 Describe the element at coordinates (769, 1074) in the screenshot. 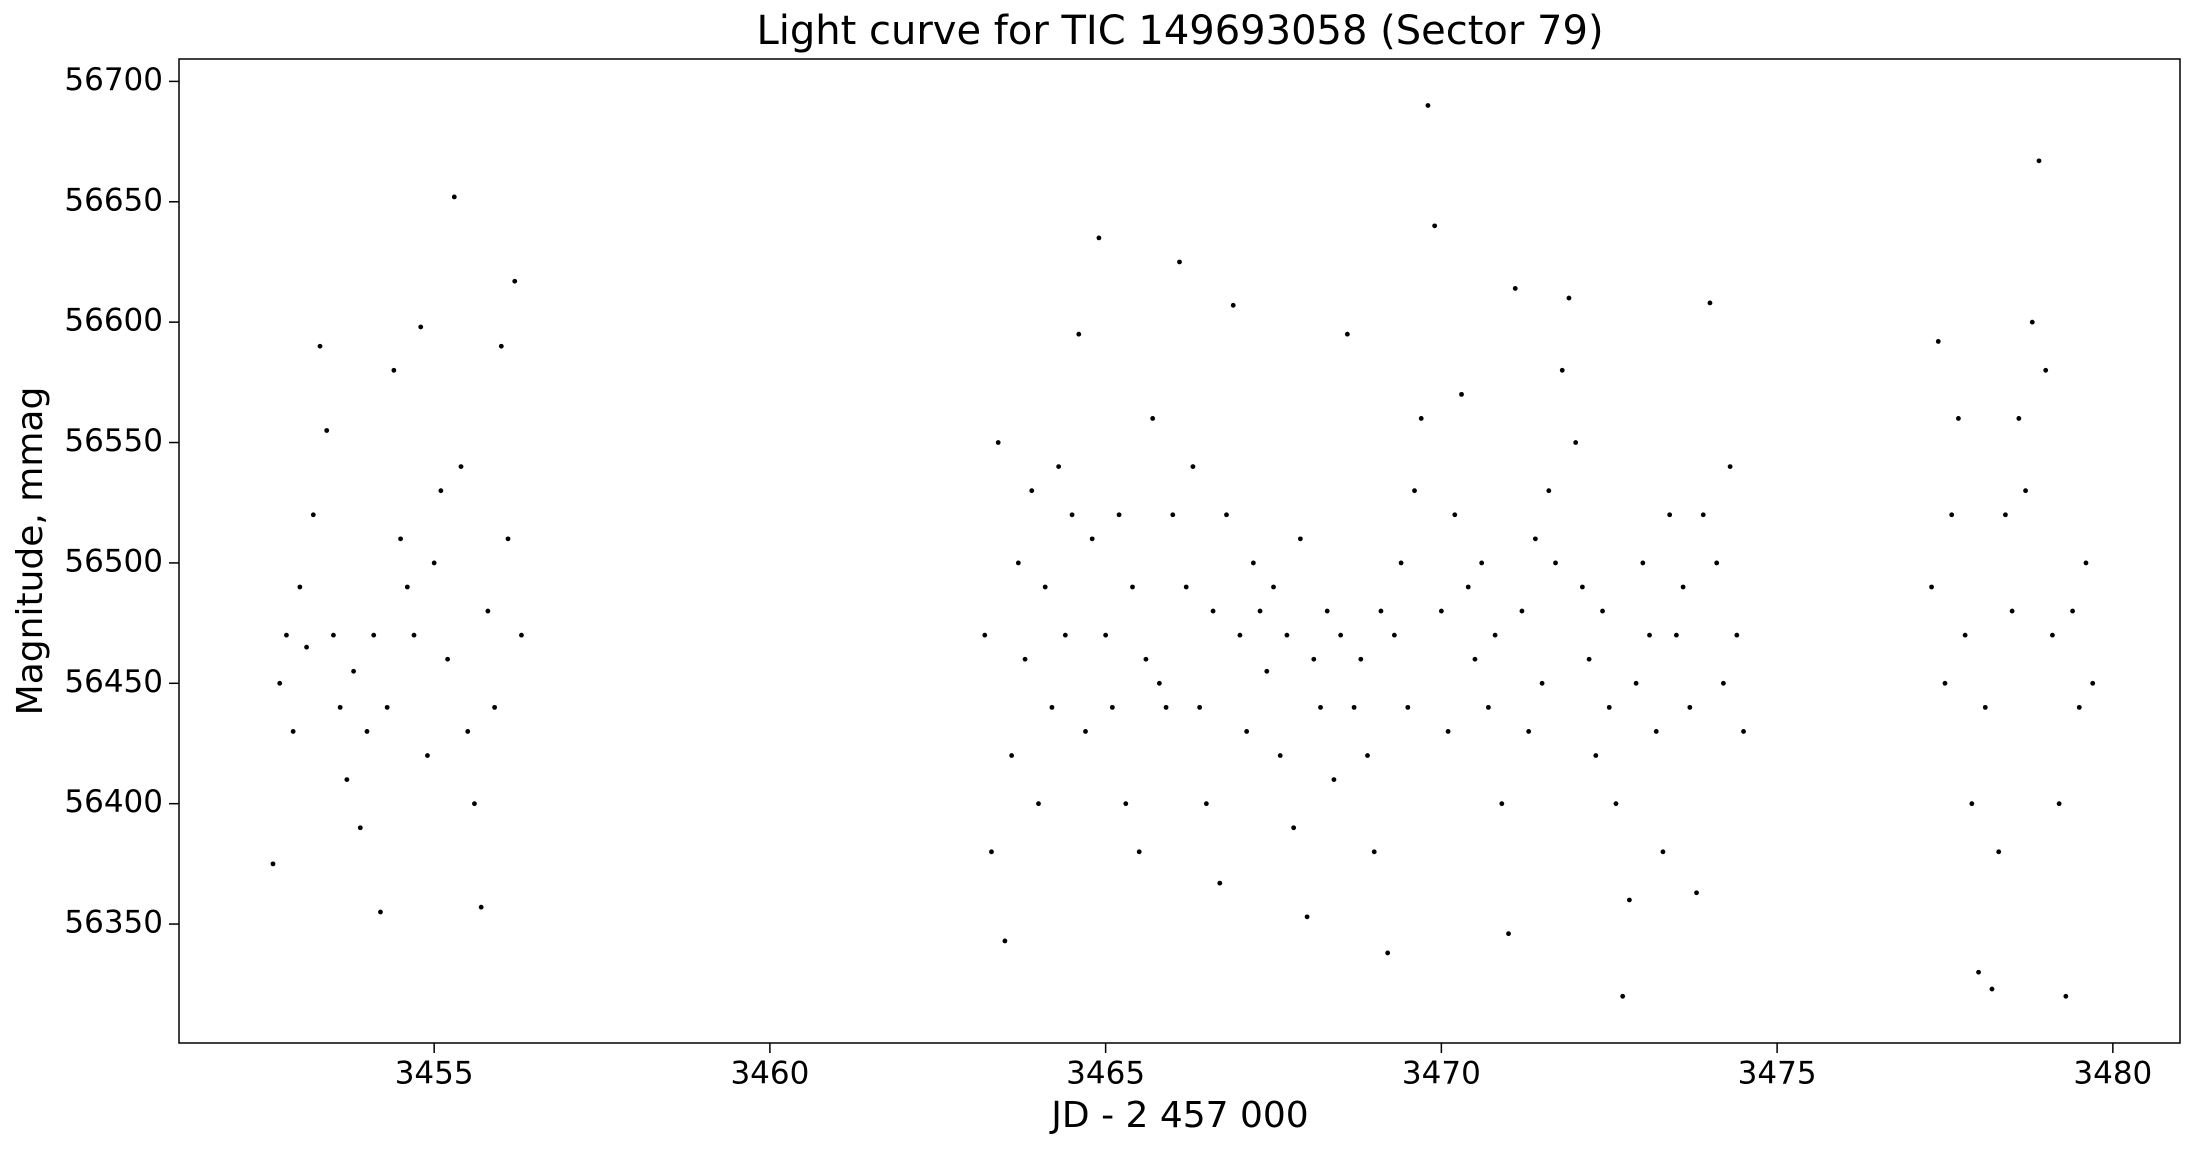

I see `x-tick-label: 3460` at that location.